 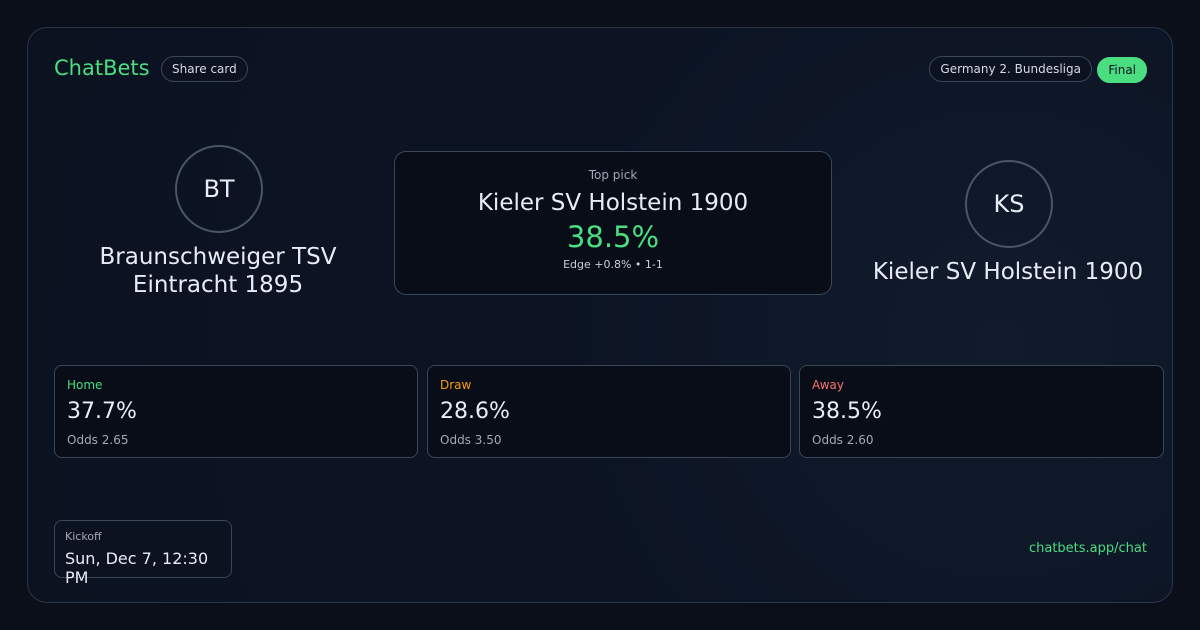 What do you see at coordinates (102, 68) in the screenshot?
I see `brand: ChatBets` at bounding box center [102, 68].